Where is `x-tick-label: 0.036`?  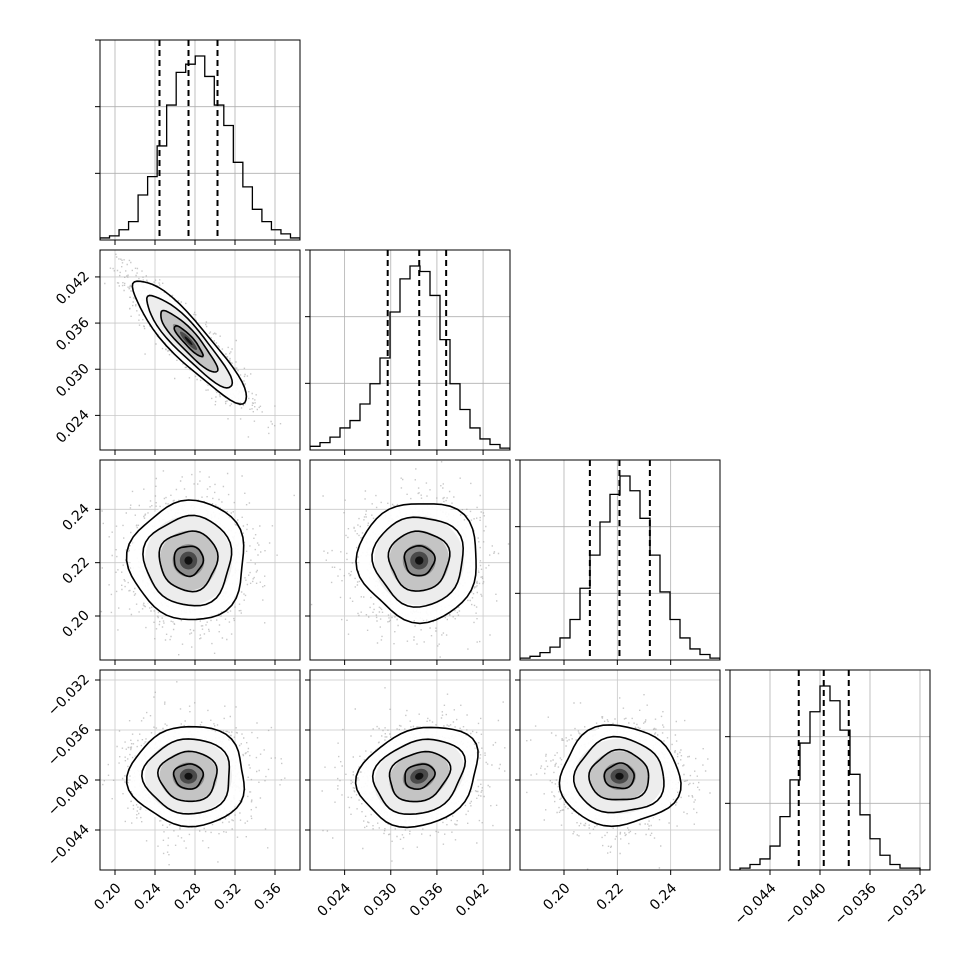
x-tick-label: 0.036 is located at coordinates (427, 900).